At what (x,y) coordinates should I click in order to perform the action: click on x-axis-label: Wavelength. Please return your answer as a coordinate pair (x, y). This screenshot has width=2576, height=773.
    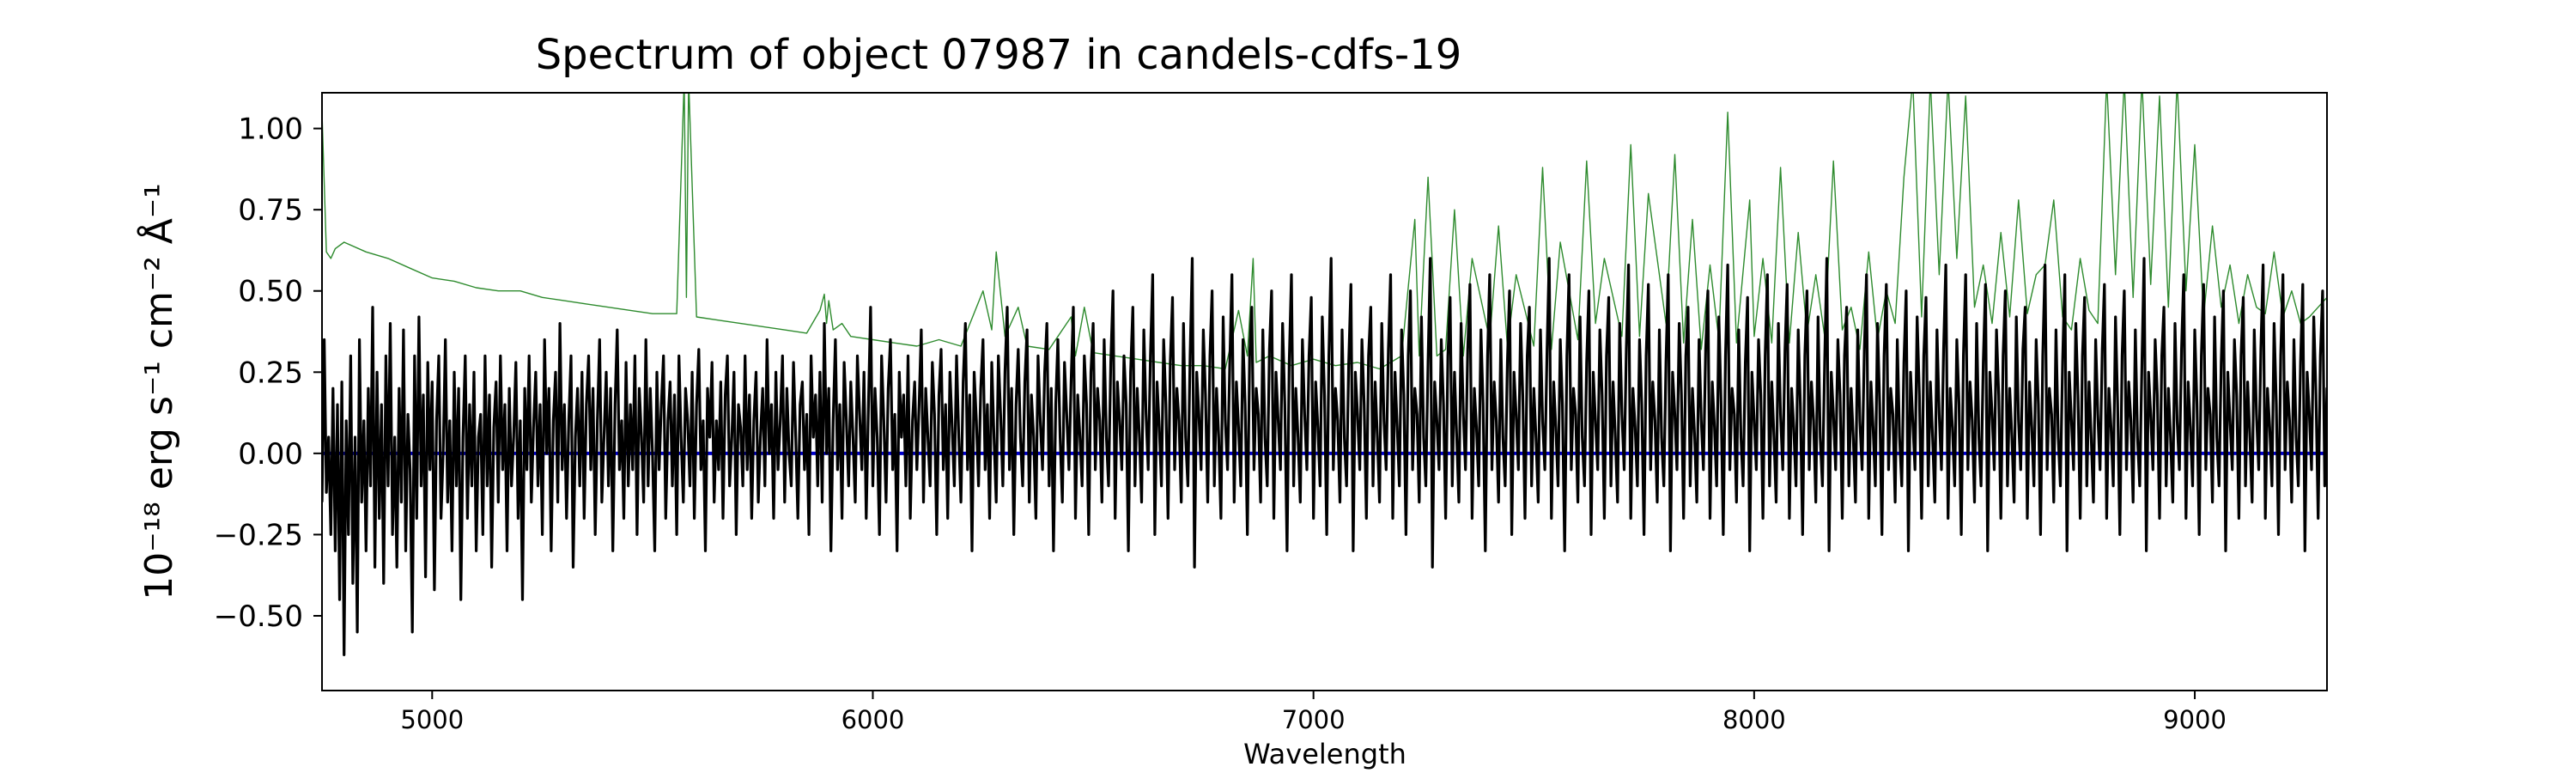
    Looking at the image, I should click on (1324, 754).